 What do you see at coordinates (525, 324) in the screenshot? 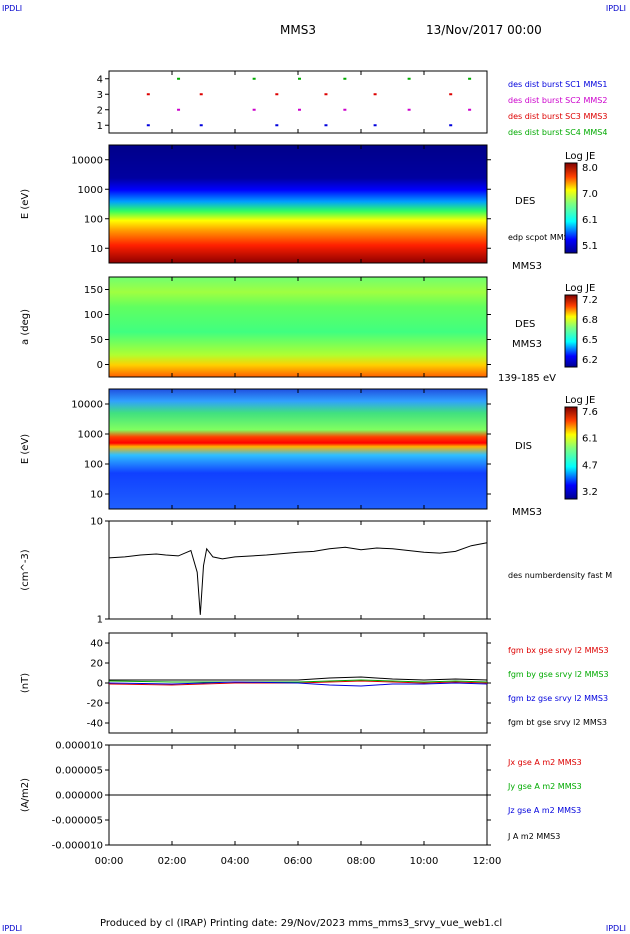
I see `des-pitch-side-label: DES` at bounding box center [525, 324].